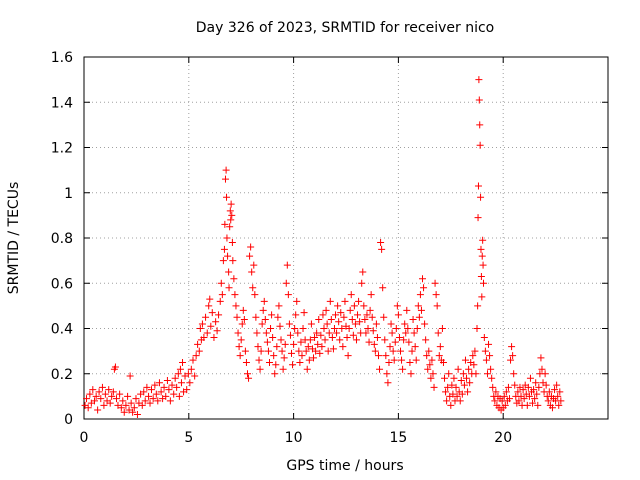 The image size is (640, 480). I want to click on x-tick-label: 10, so click(294, 438).